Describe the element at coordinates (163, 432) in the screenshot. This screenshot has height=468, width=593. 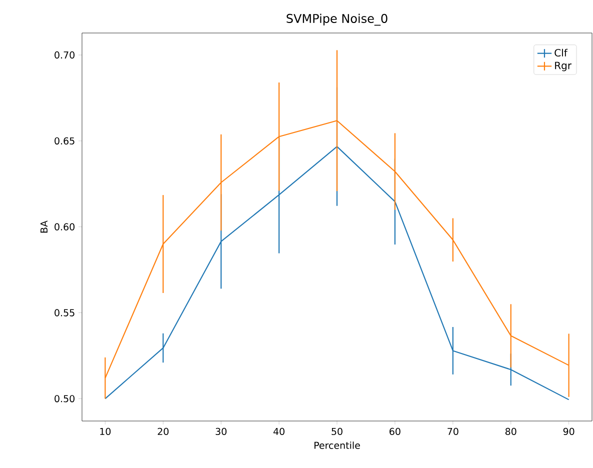
I see `x-tick-label: 20` at that location.